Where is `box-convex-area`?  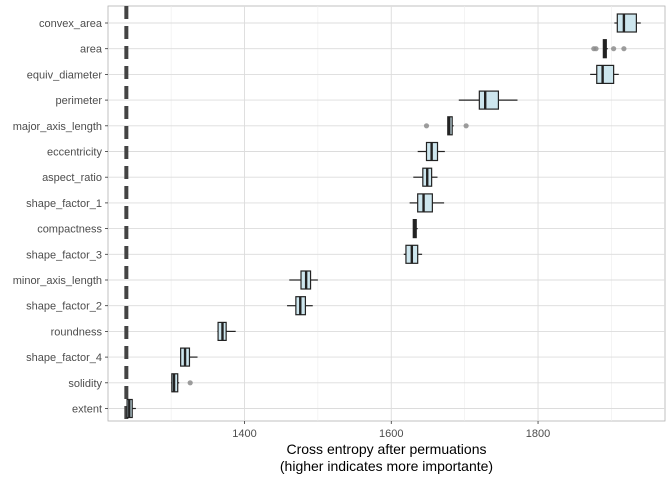
box-convex-area is located at coordinates (627, 23).